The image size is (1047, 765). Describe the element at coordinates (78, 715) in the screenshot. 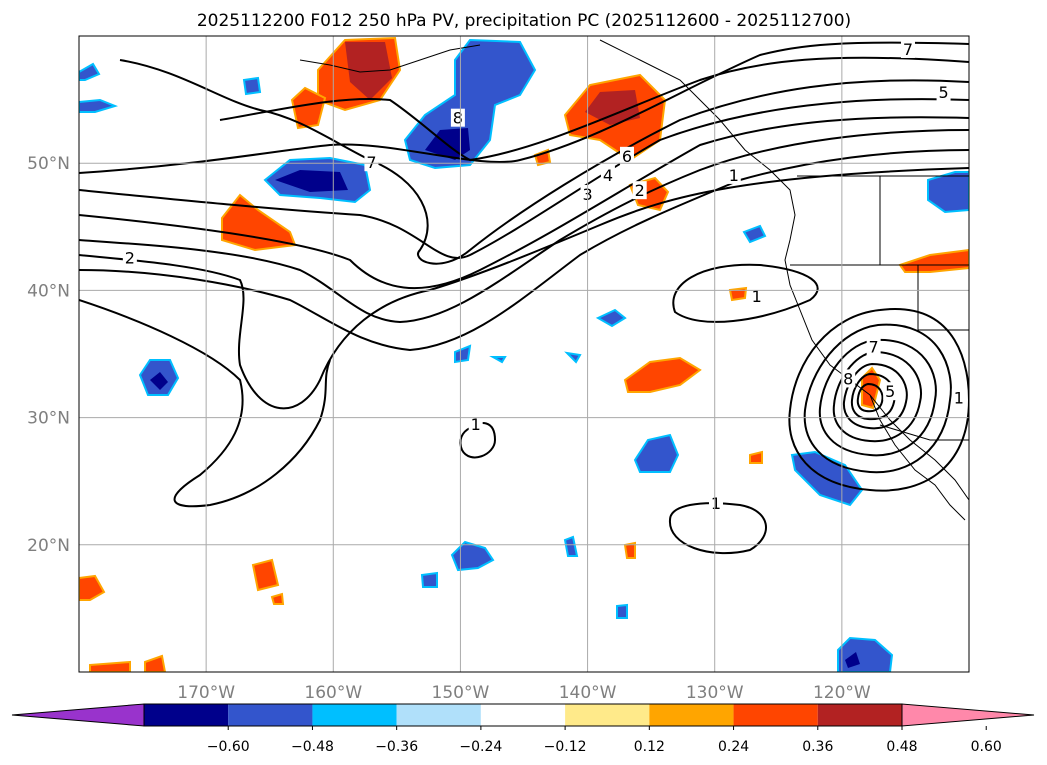

I see `colorbar-extend-low` at that location.